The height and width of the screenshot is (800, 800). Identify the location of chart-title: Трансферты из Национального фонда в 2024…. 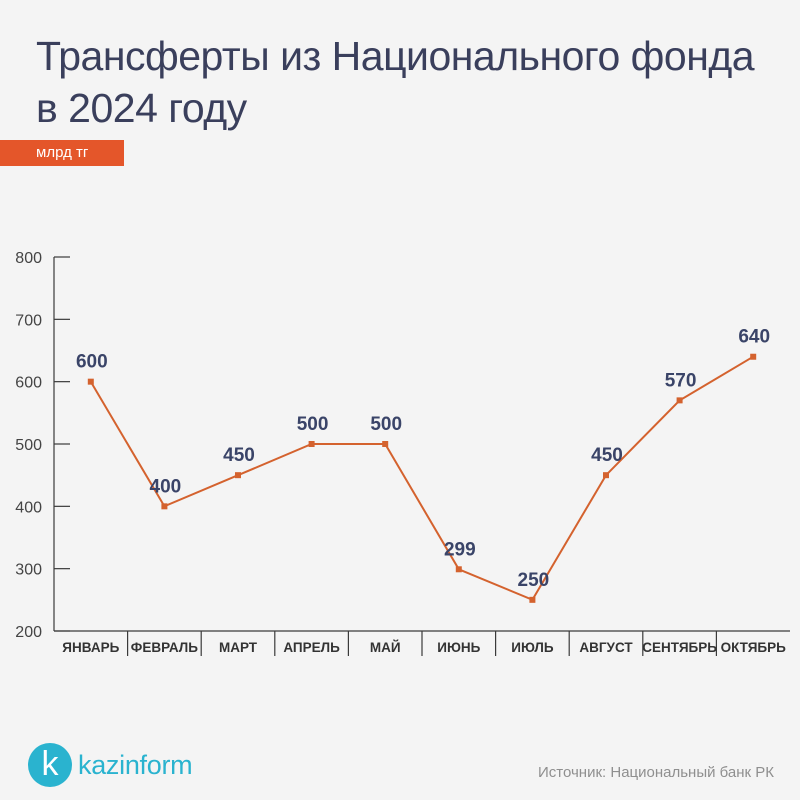
(395, 82).